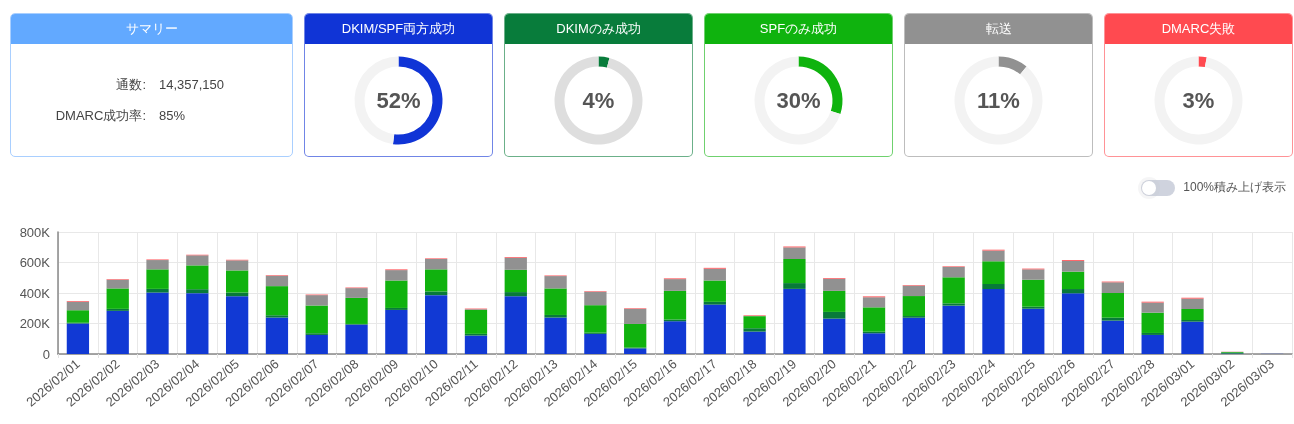  I want to click on text: 3%, so click(1198, 100).